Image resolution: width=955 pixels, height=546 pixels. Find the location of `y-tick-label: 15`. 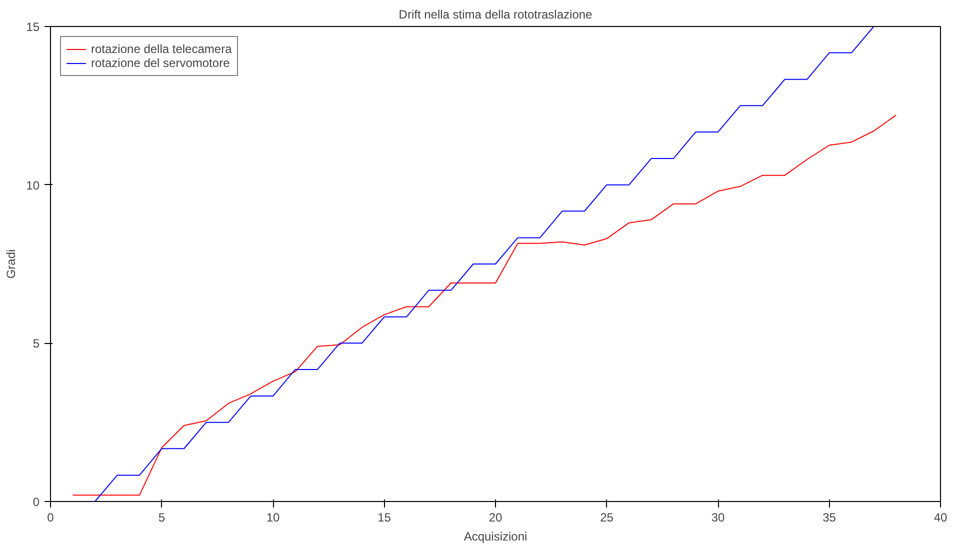

y-tick-label: 15 is located at coordinates (33, 27).